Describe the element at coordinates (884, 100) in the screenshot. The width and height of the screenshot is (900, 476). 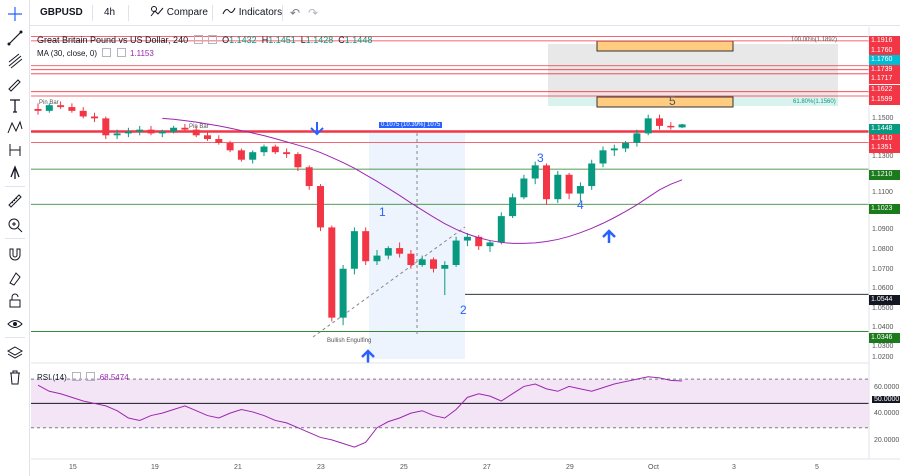
I see `price-axis-label: 1.1599` at that location.